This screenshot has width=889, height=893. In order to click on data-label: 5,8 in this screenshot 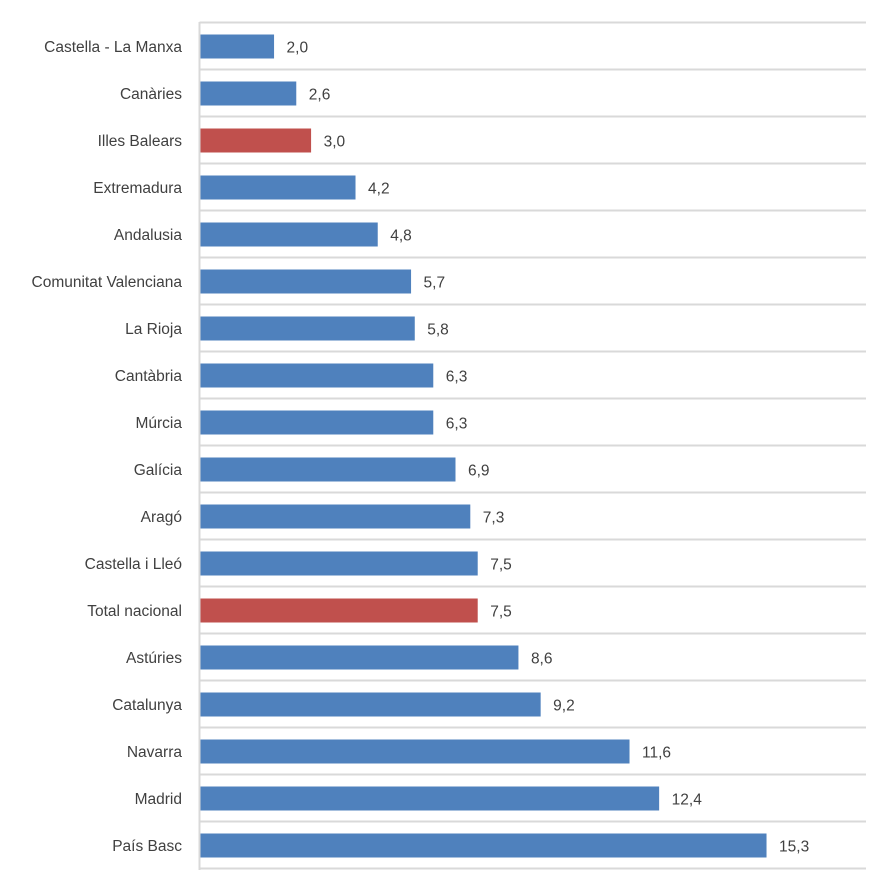, I will do `click(438, 330)`.